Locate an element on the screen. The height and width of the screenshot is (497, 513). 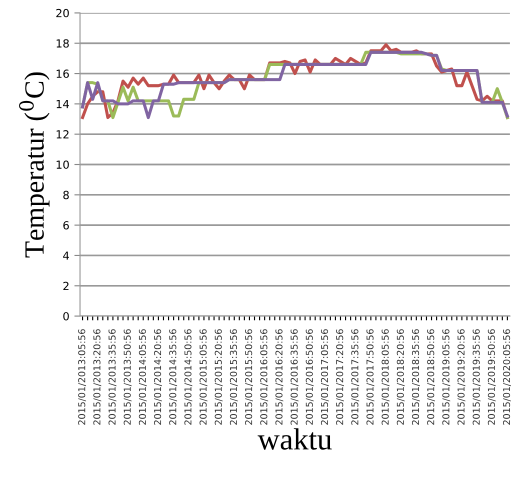
y-tick-label: 20 is located at coordinates (62, 13).